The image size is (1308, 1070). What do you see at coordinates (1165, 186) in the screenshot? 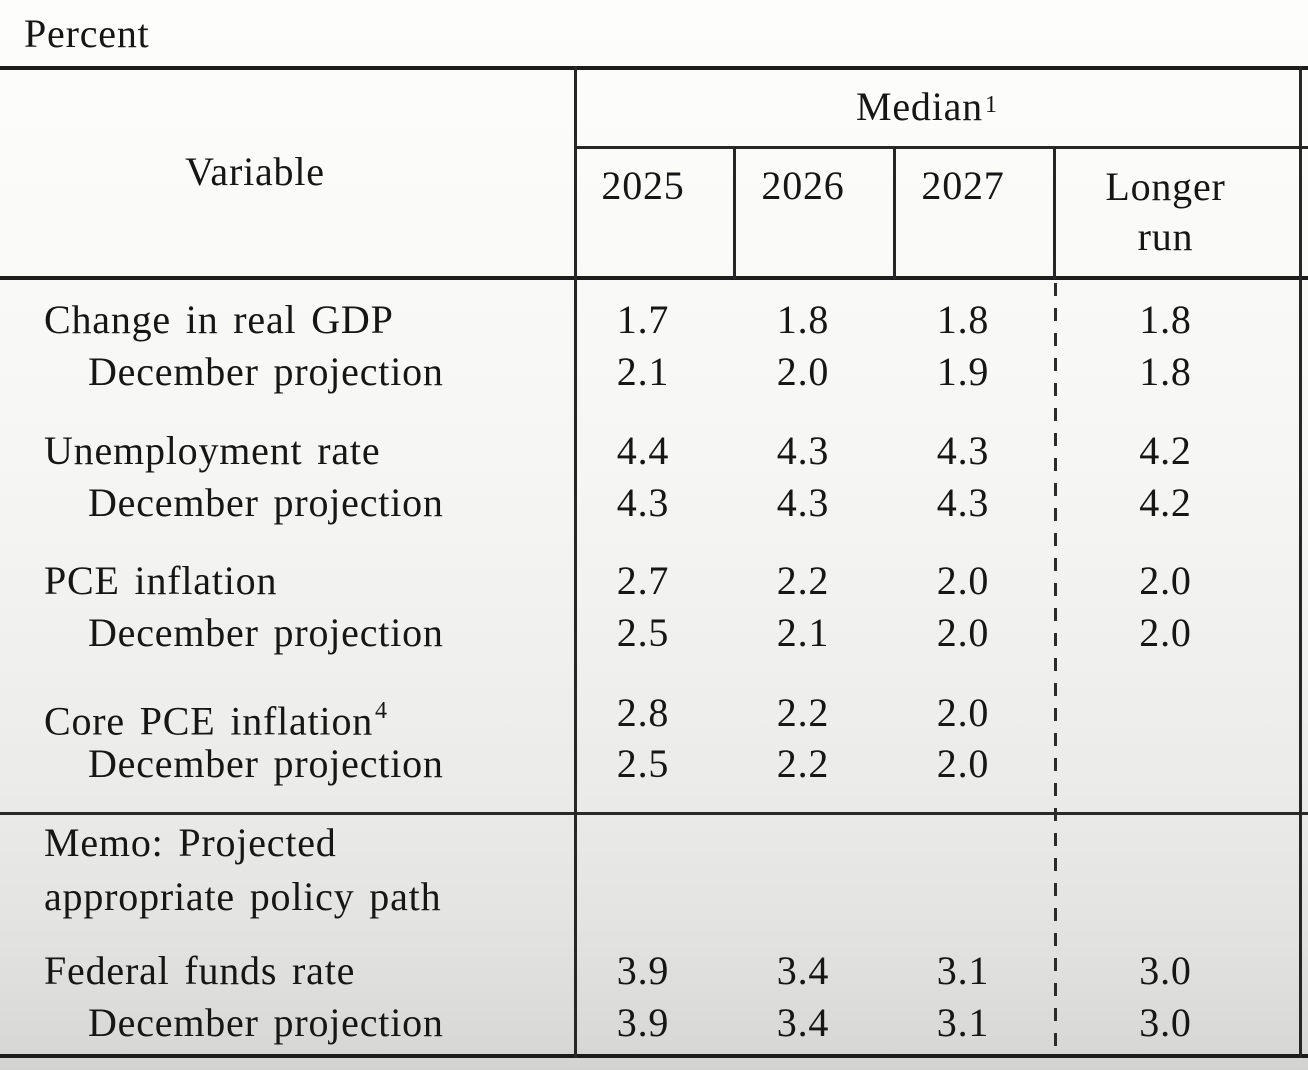
I see `longer-run-line1: Longer` at bounding box center [1165, 186].